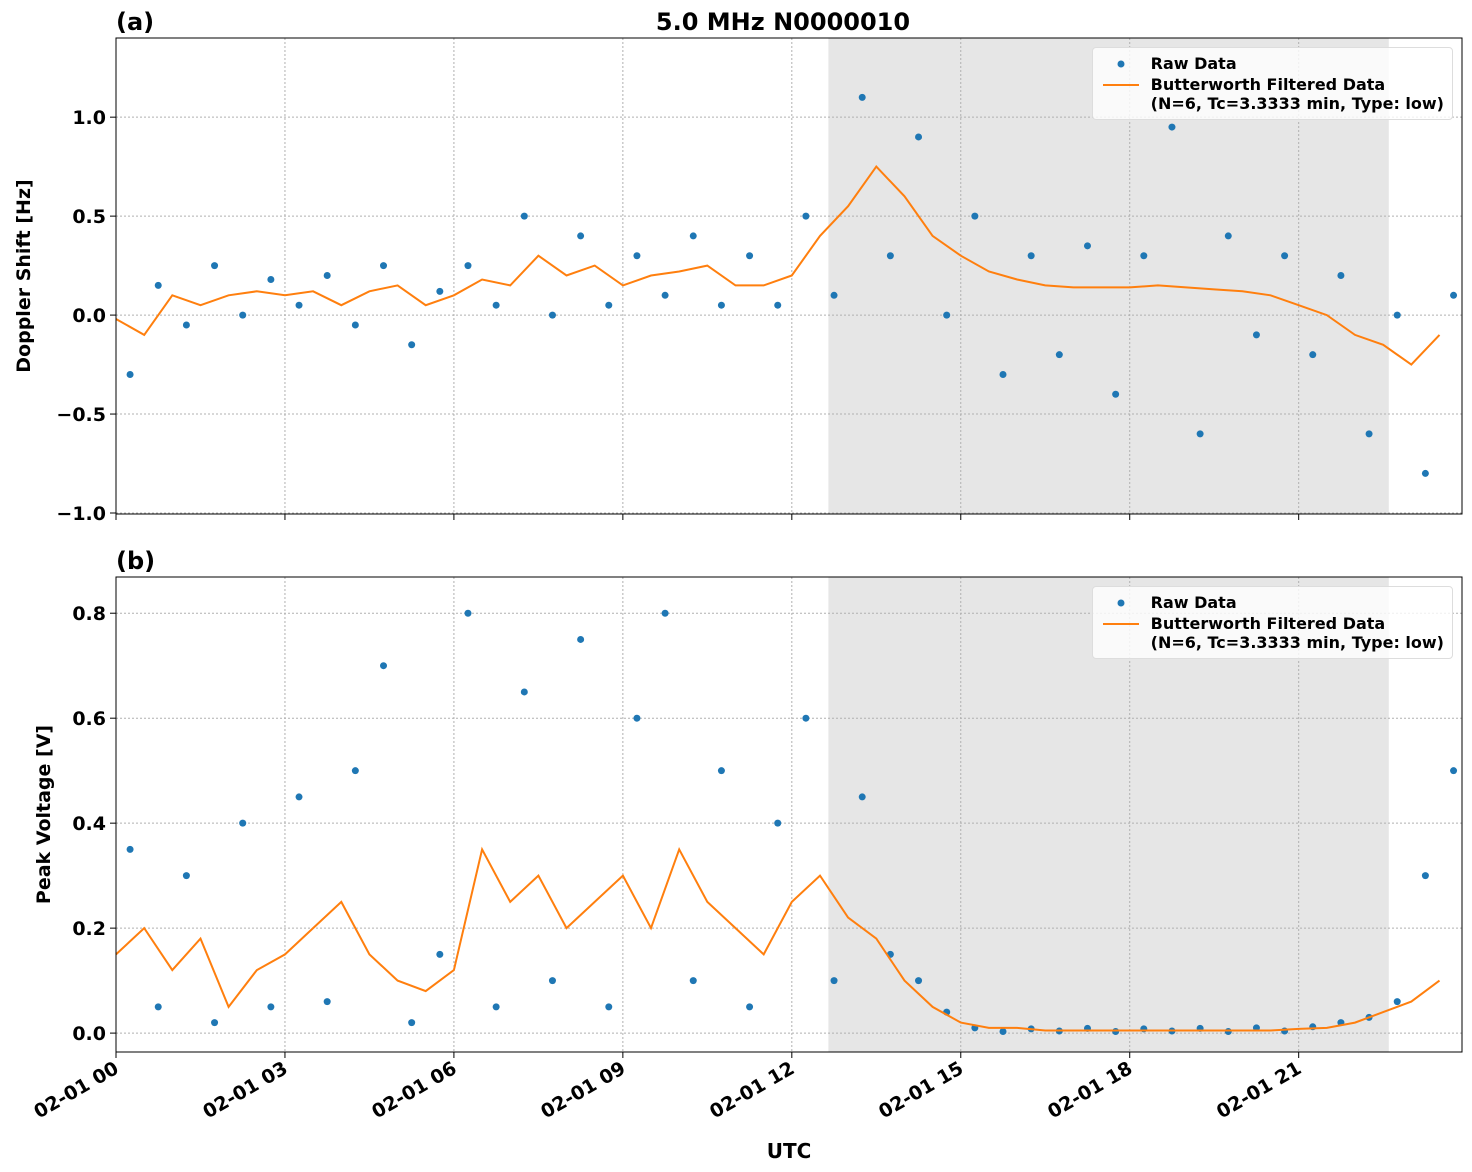 The height and width of the screenshot is (1172, 1472). I want to click on x-tick-label: 02-01 18, so click(1090, 1090).